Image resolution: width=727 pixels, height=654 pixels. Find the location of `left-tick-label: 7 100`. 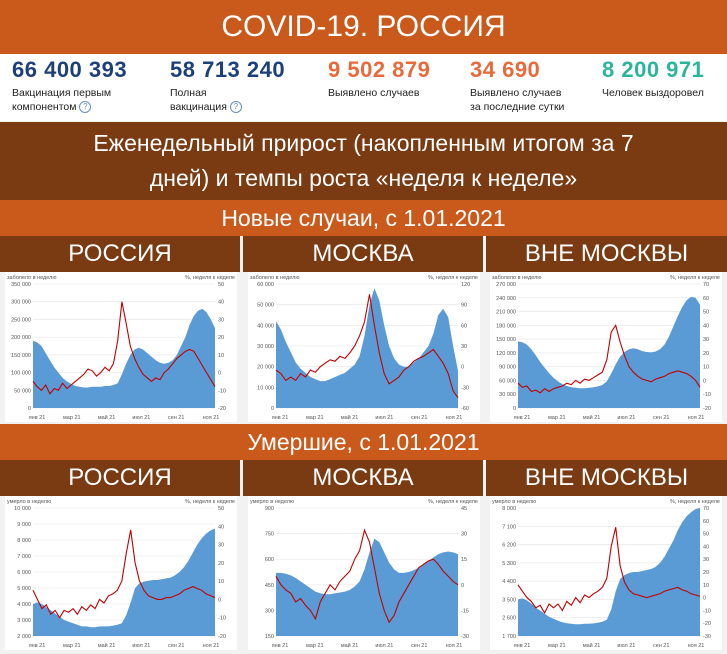

left-tick-label: 7 100 is located at coordinates (509, 527).